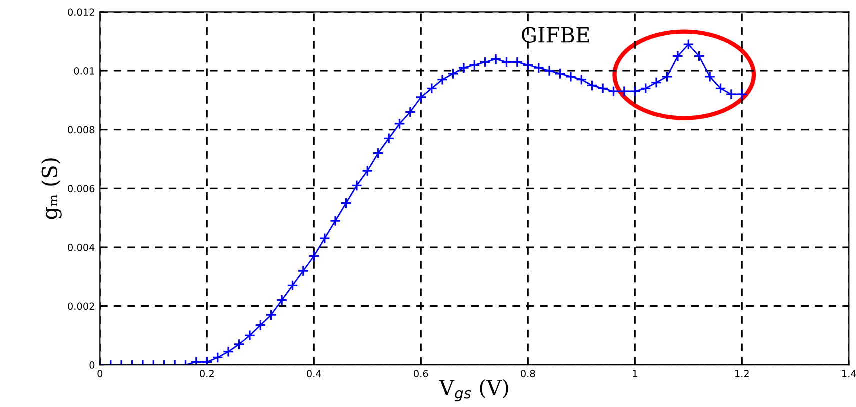 This screenshot has width=856, height=407. Describe the element at coordinates (51, 189) in the screenshot. I see `y-axis-title: gₘ (S)` at that location.